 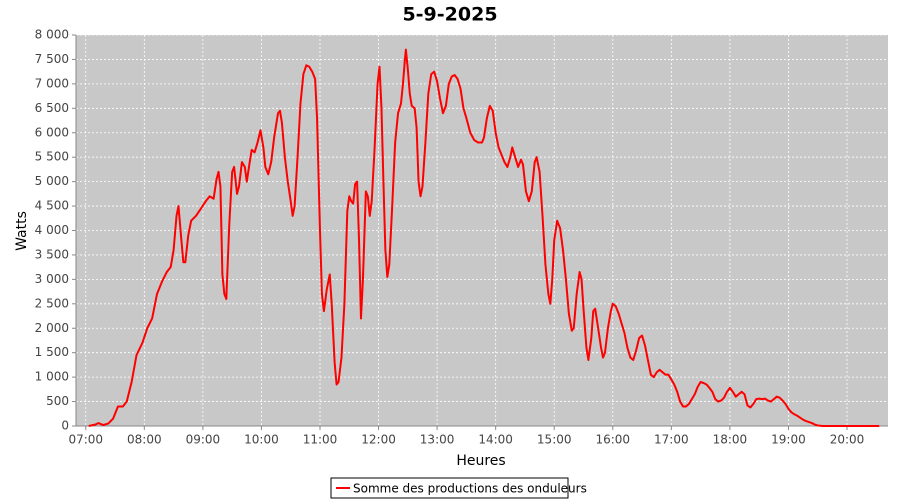 I want to click on x-tick-label: 16:00, so click(x=612, y=440).